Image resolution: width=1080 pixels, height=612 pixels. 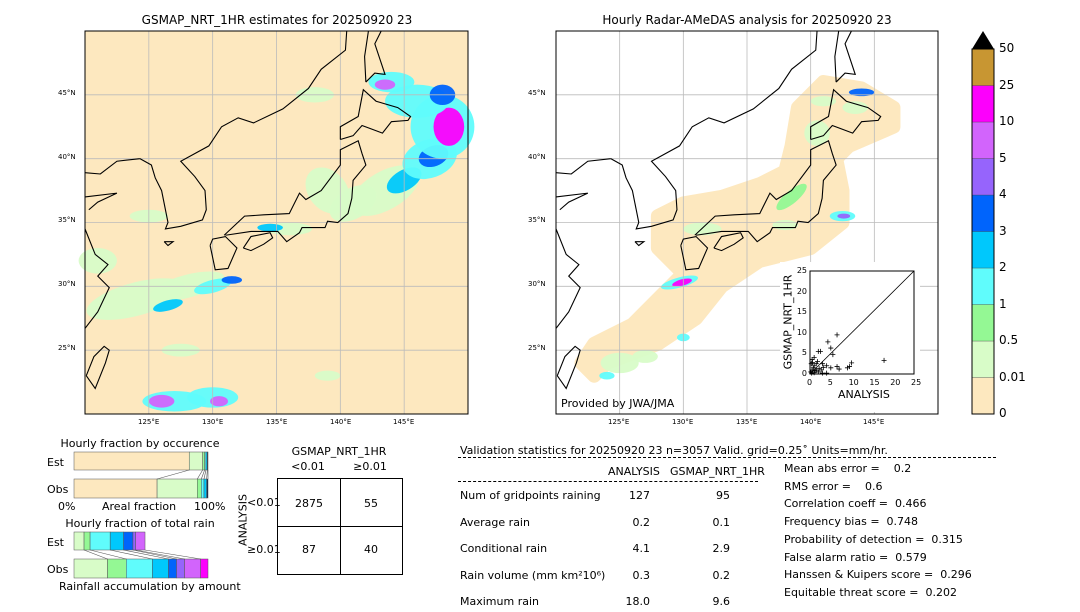 I want to click on cell-miss: 87, so click(x=309, y=549).